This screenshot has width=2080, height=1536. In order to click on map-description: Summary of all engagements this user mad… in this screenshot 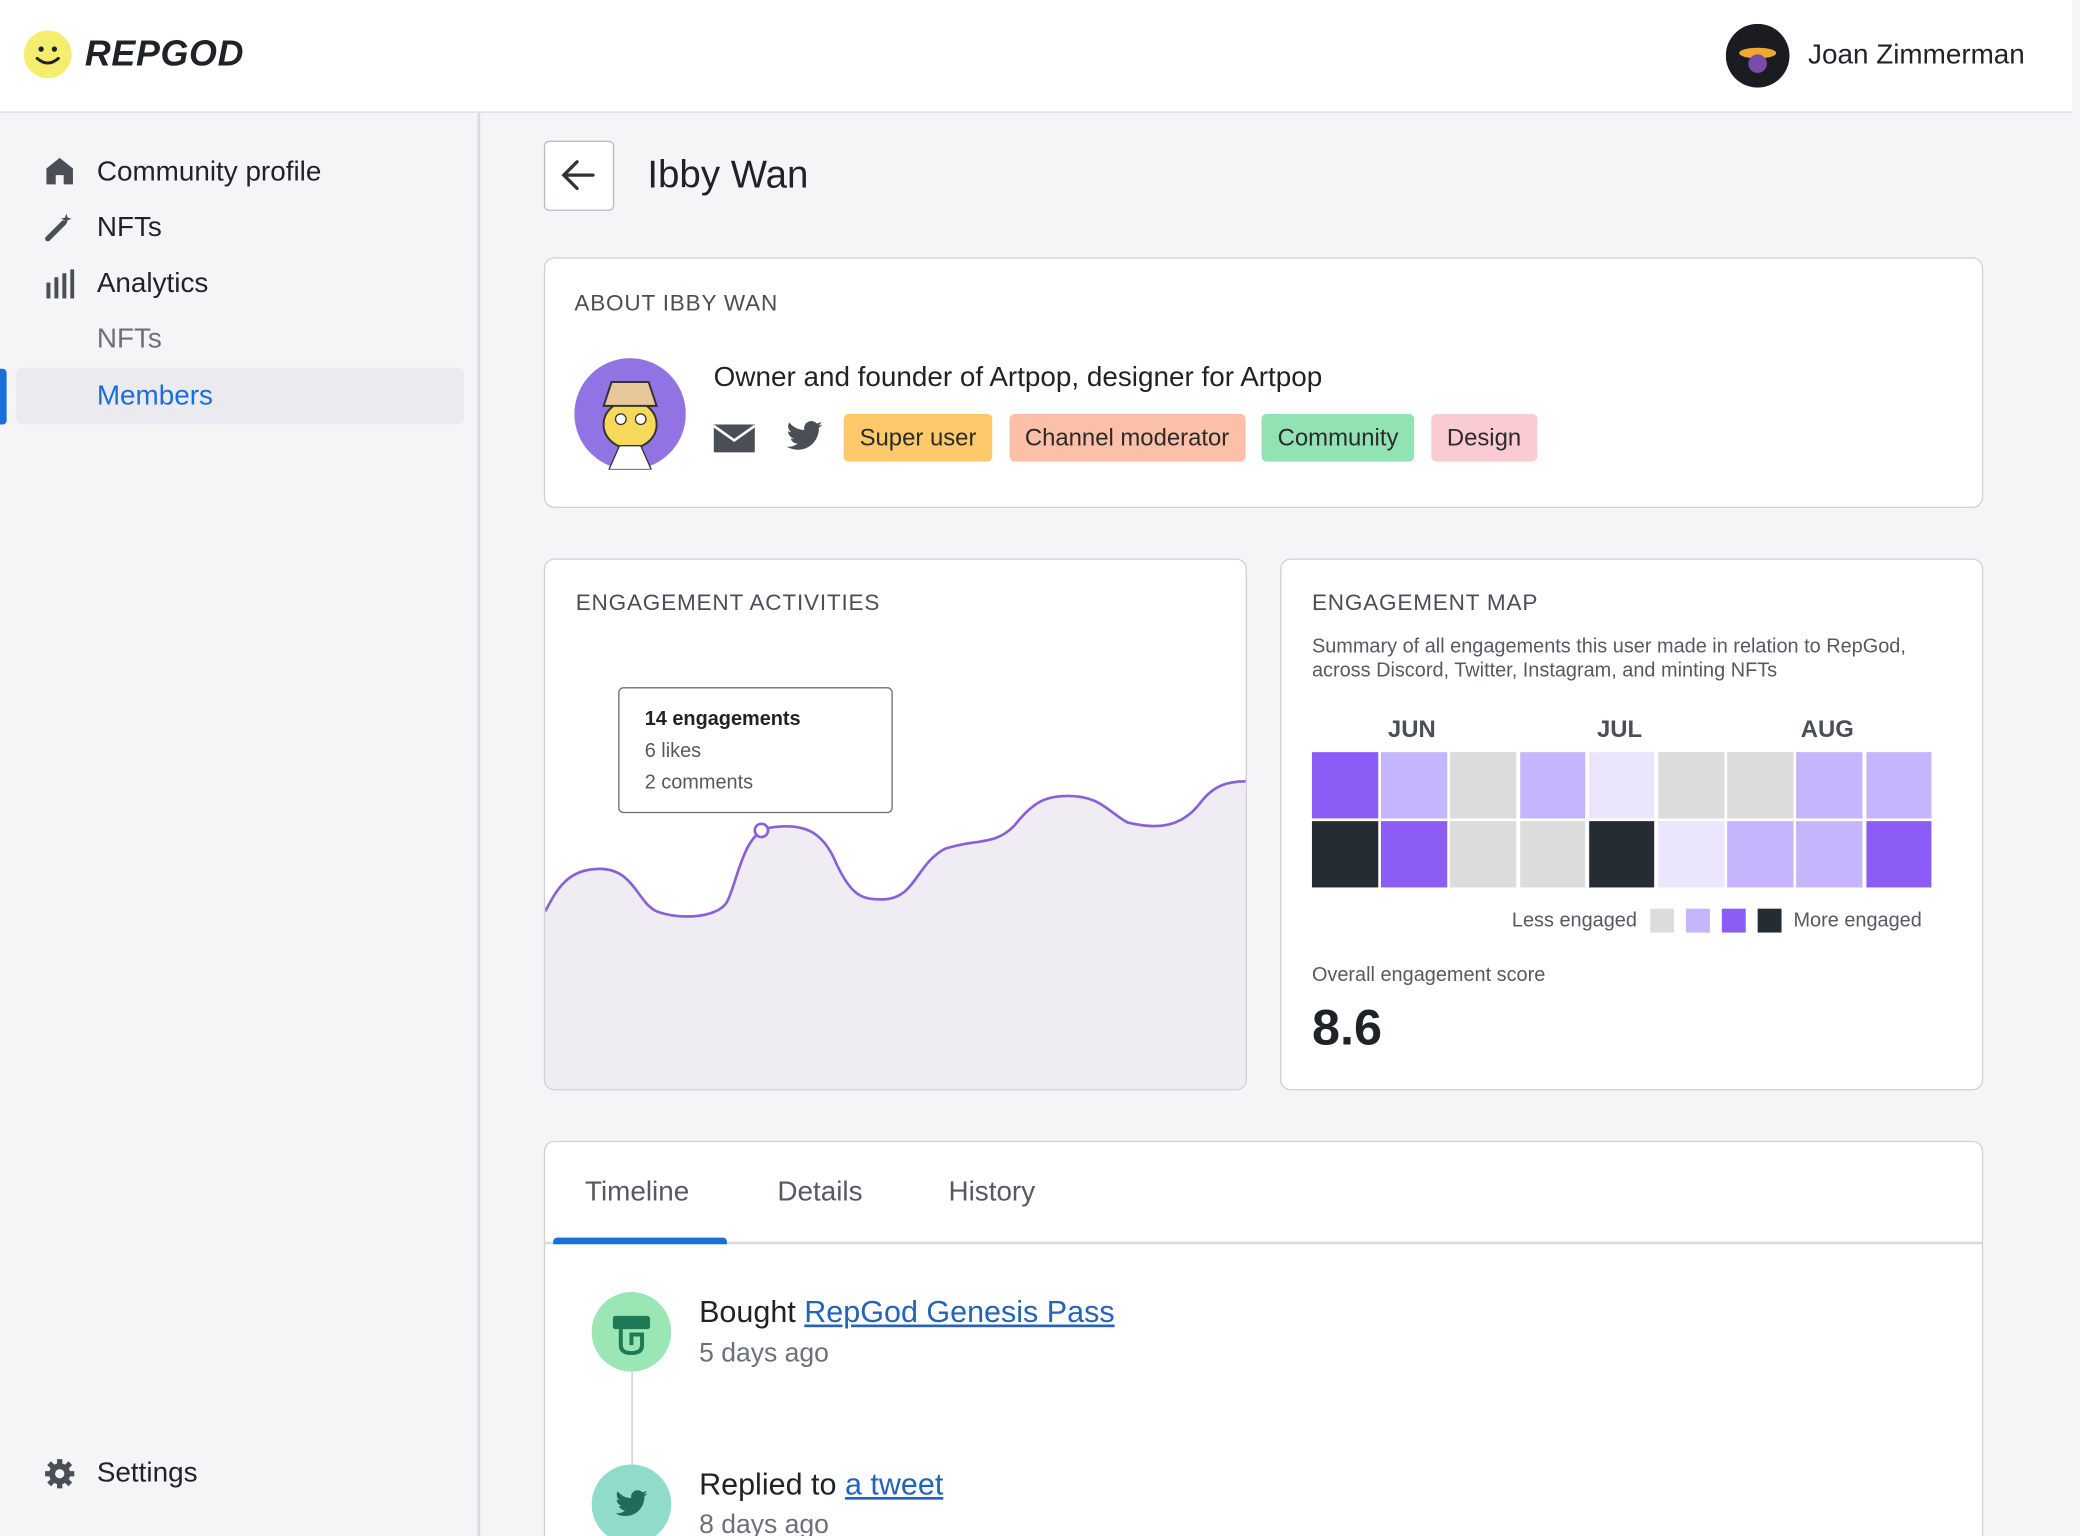, I will do `click(1608, 658)`.